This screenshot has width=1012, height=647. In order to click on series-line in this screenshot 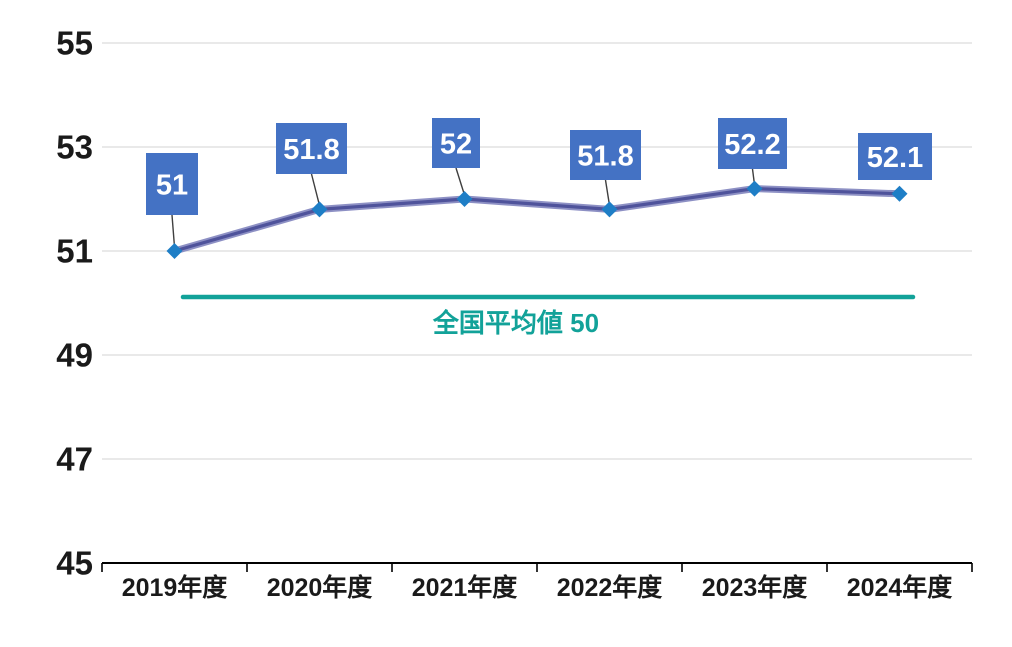, I will do `click(537, 220)`.